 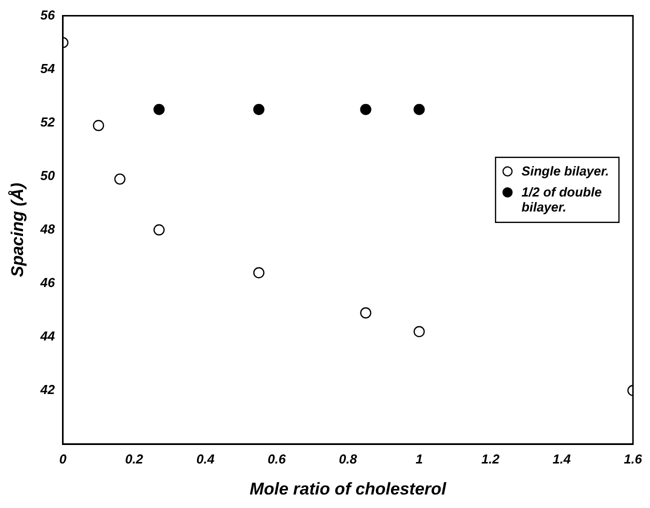 What do you see at coordinates (48, 68) in the screenshot?
I see `y-tick-label: 54` at bounding box center [48, 68].